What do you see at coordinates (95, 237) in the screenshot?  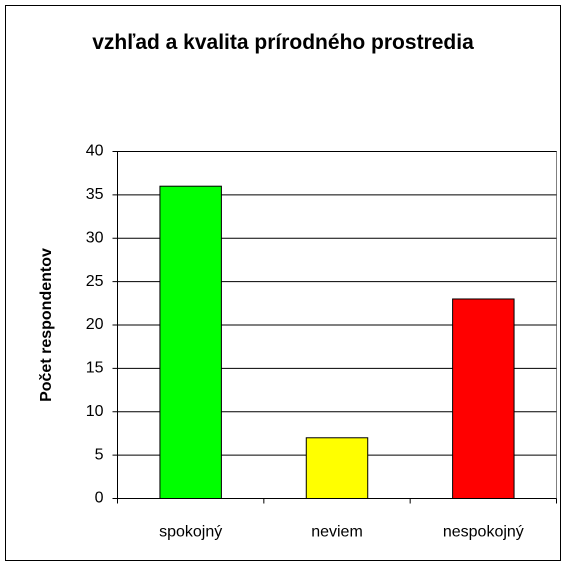 I see `y-tick-label: 30` at bounding box center [95, 237].